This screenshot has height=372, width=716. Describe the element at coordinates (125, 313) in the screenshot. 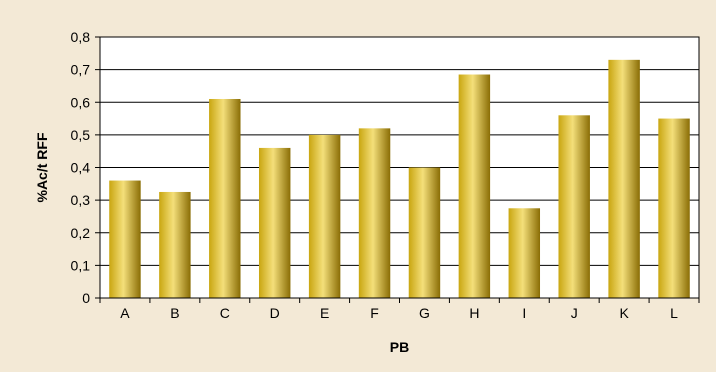

I see `x-tick-label: A` at that location.